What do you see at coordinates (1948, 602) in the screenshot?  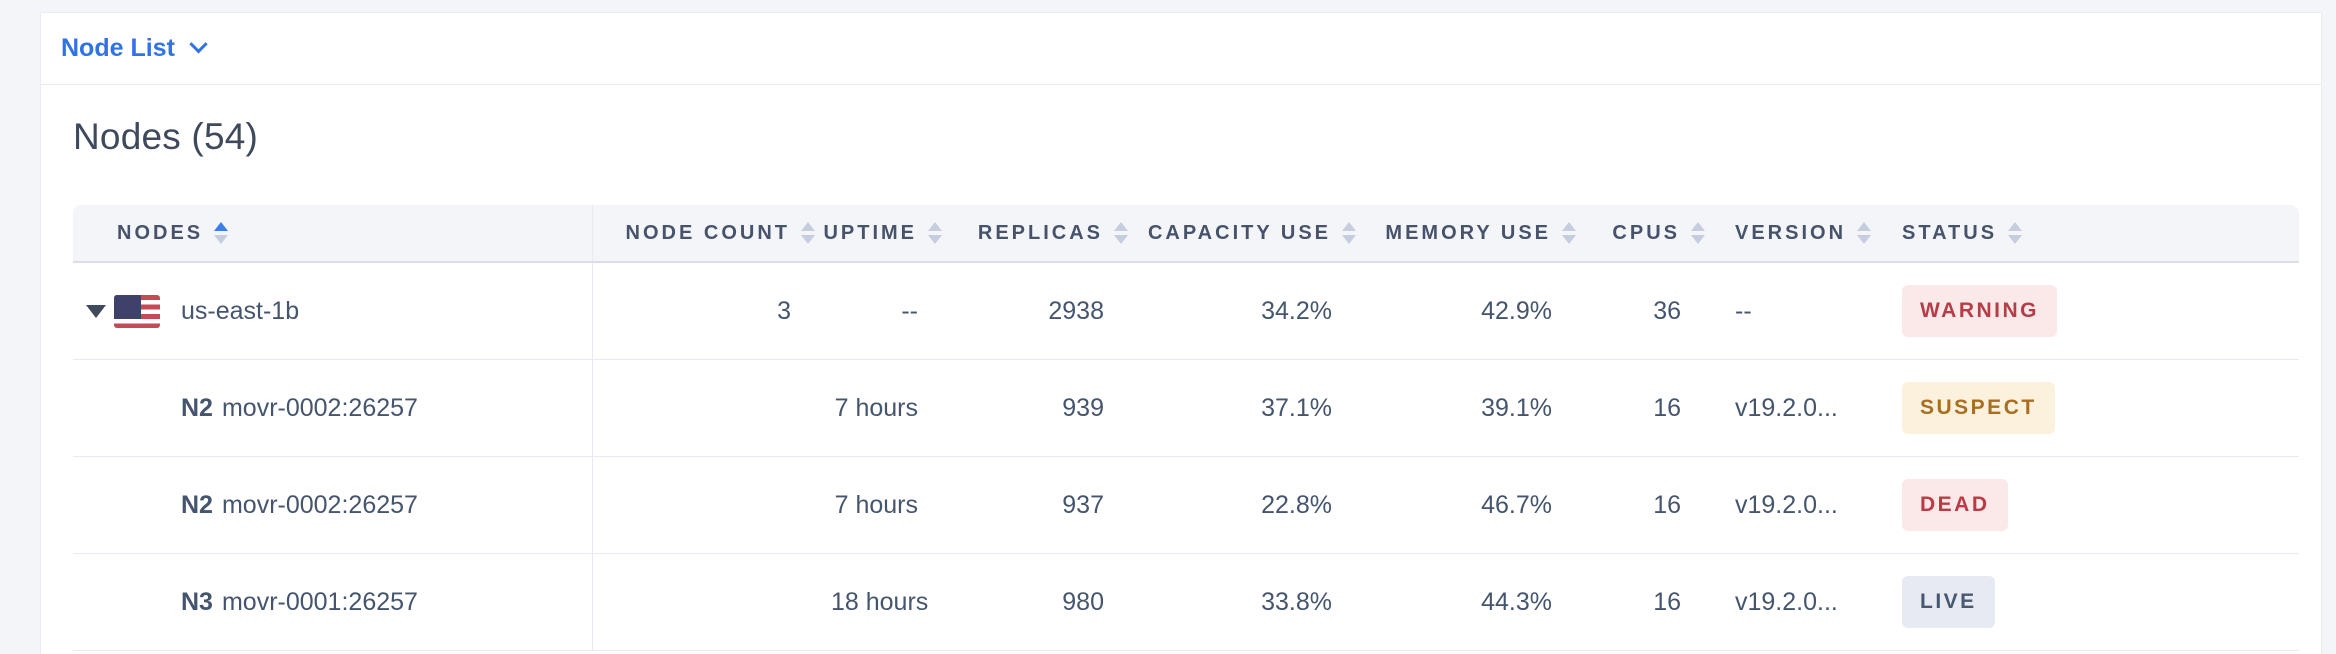 I see `status-badge: LIVE` at bounding box center [1948, 602].